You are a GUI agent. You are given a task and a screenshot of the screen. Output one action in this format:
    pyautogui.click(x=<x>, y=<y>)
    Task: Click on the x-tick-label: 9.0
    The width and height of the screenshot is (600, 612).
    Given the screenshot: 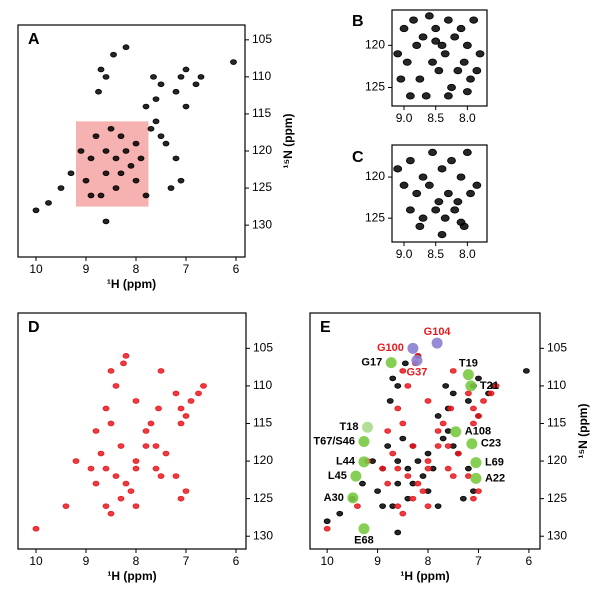 What is the action you would take?
    pyautogui.click(x=404, y=254)
    